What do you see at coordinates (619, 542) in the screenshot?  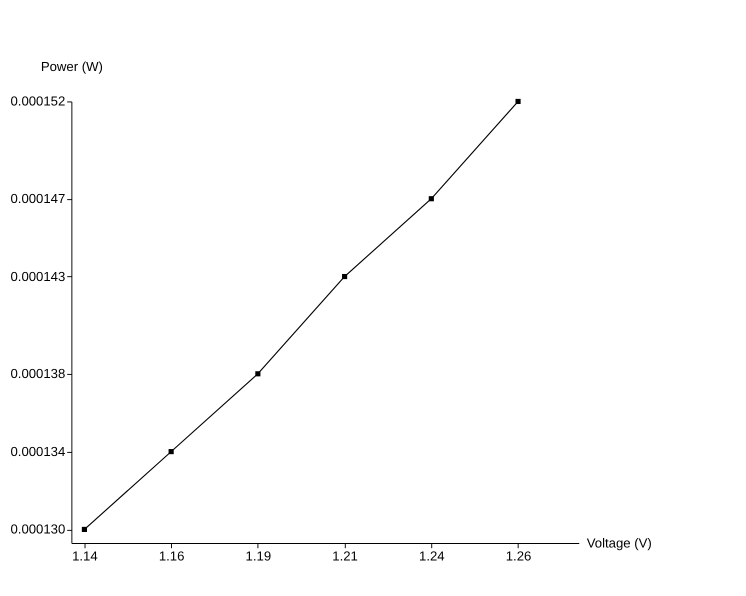 I see `x-axis-title: Voltage (V)` at bounding box center [619, 542].